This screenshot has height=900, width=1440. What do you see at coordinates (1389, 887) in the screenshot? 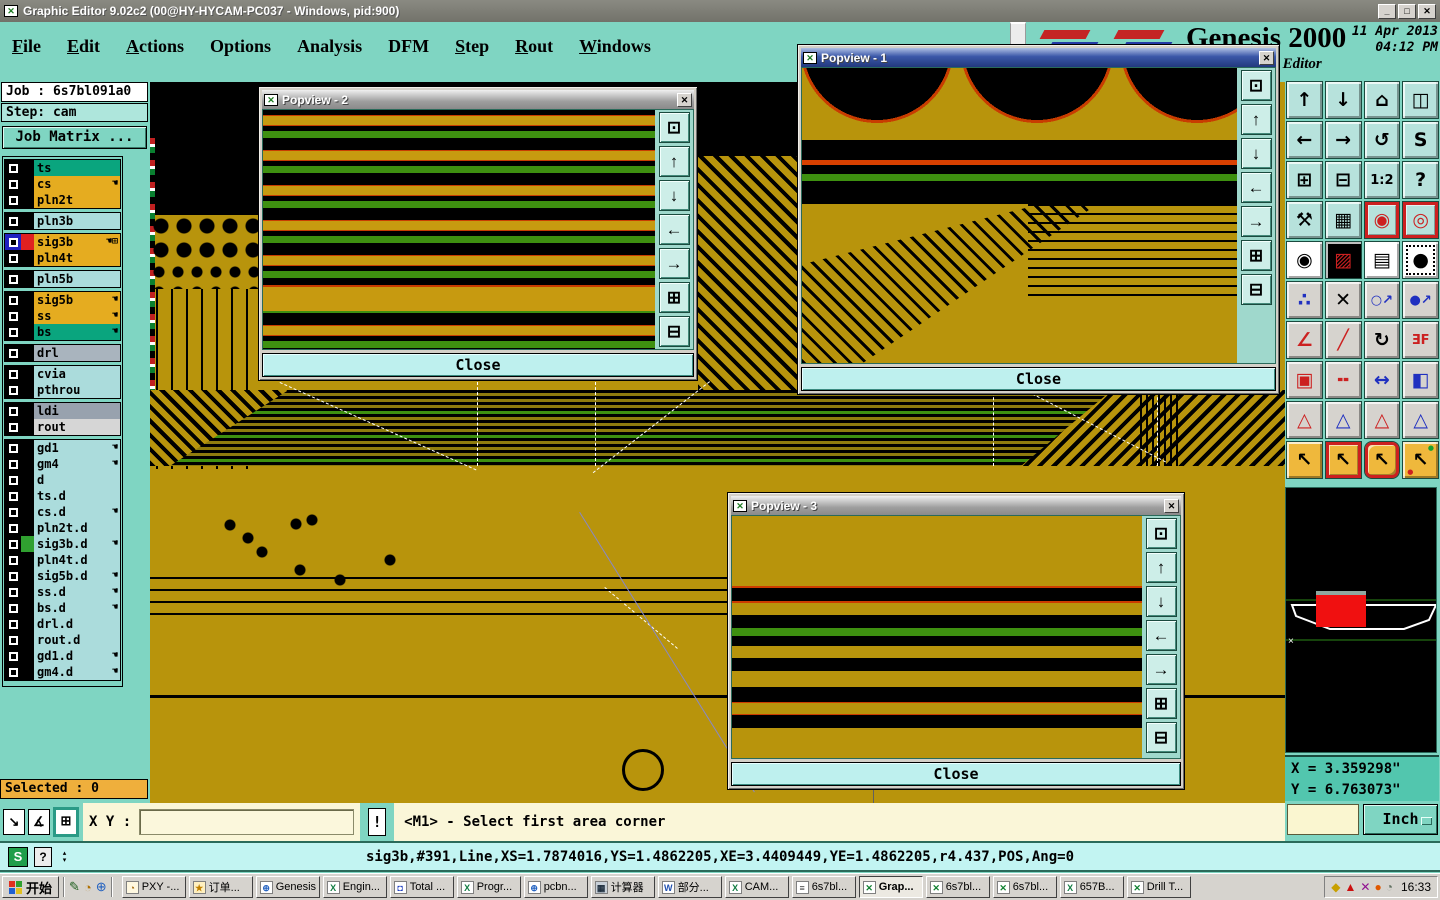
I see `clock-tray-icon: ◔` at bounding box center [1389, 887].